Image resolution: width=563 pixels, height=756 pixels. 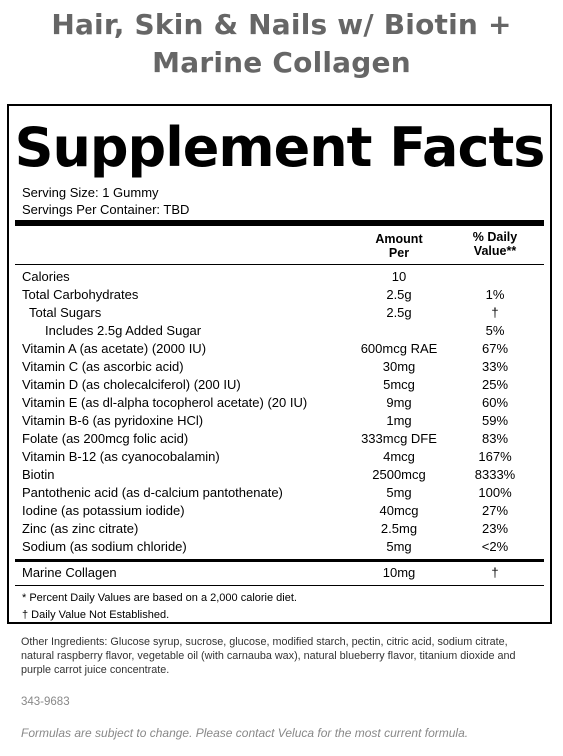 I want to click on dv-header-line1: % Daily, so click(x=495, y=237).